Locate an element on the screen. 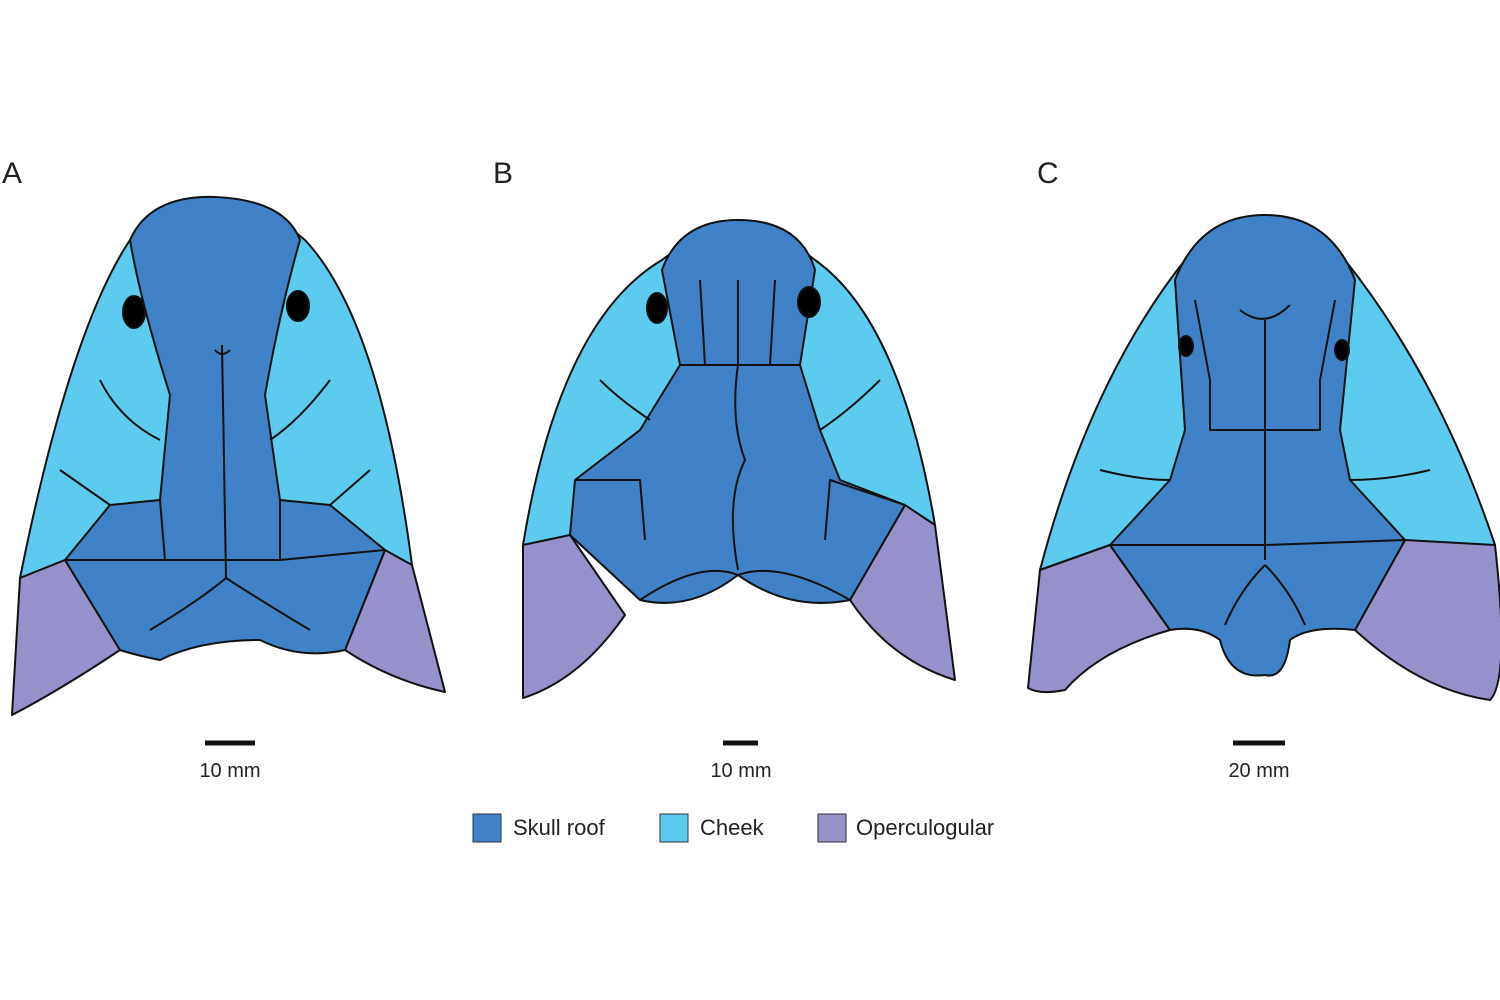 Image resolution: width=1500 pixels, height=1000 pixels. legend-label: Operculogular is located at coordinates (925, 827).